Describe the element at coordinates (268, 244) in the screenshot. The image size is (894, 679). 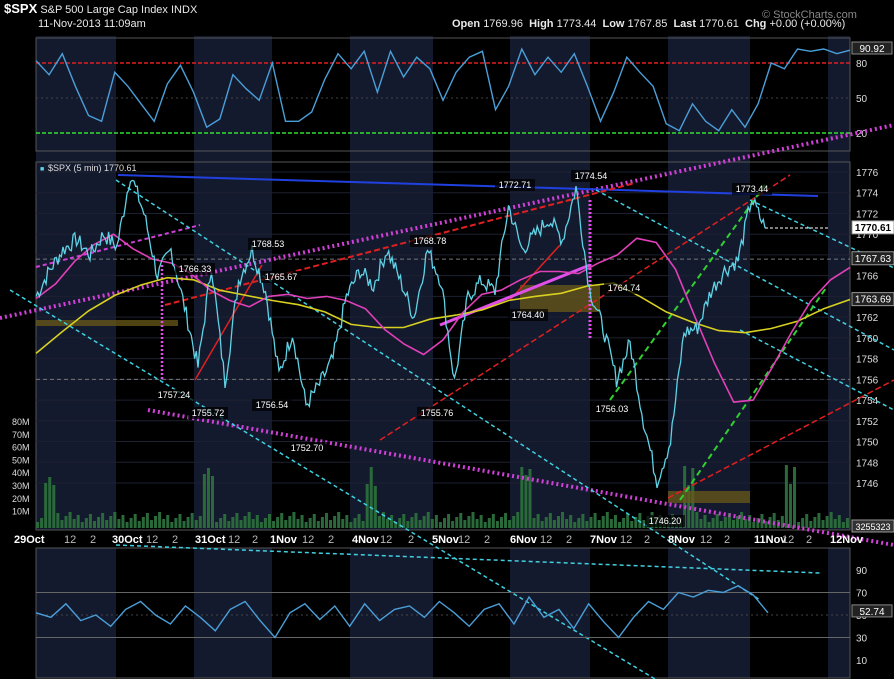
I see `price-annotation: 1768.53` at that location.